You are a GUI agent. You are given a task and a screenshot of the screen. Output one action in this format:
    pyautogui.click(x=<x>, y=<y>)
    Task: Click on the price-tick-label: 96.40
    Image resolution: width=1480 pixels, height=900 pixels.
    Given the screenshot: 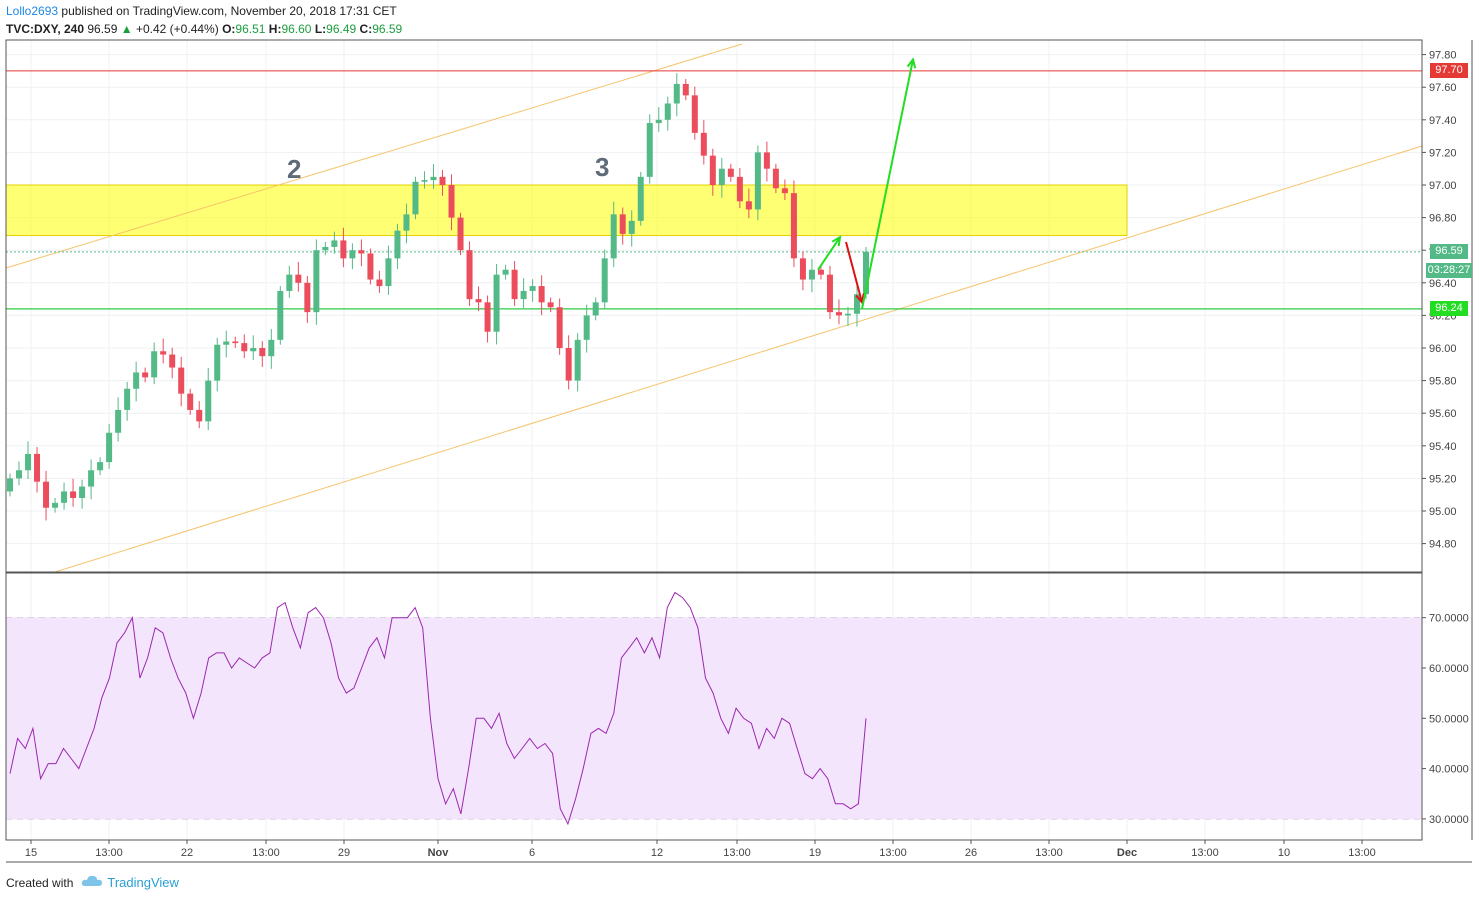 What is the action you would take?
    pyautogui.click(x=1443, y=284)
    